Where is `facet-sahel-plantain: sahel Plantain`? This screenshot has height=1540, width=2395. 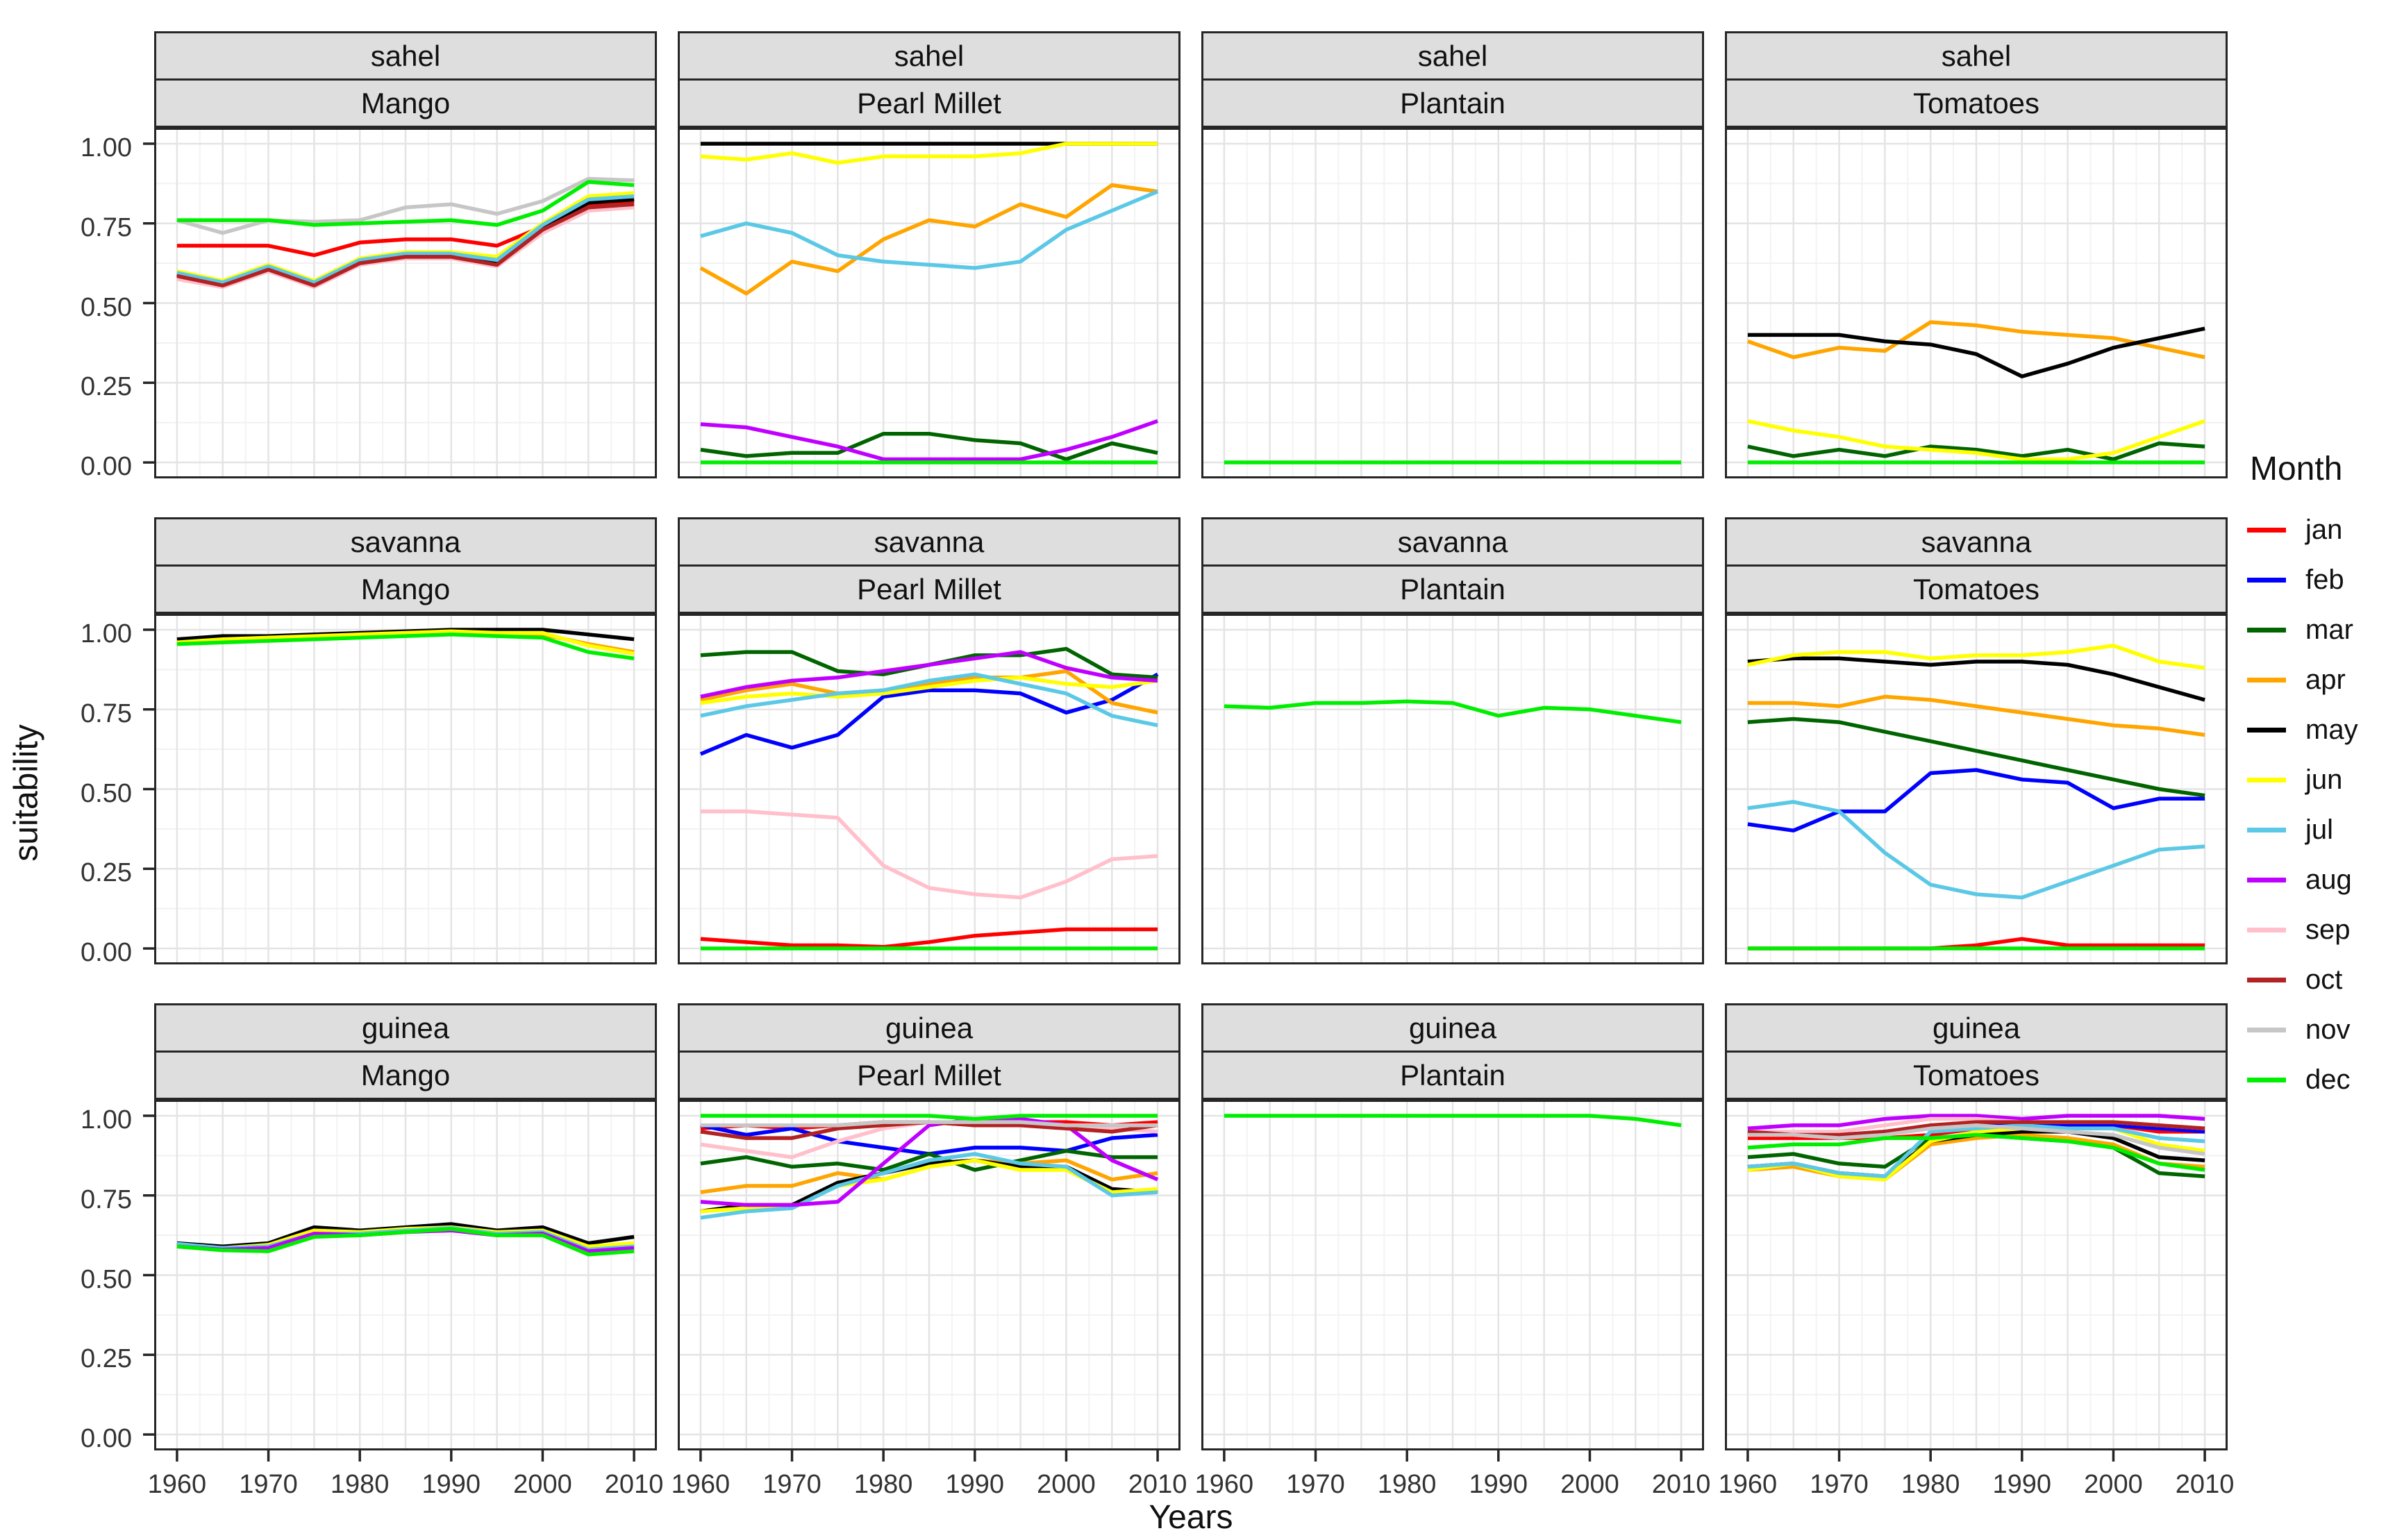 facet-sahel-plantain: sahel Plantain is located at coordinates (1452, 255).